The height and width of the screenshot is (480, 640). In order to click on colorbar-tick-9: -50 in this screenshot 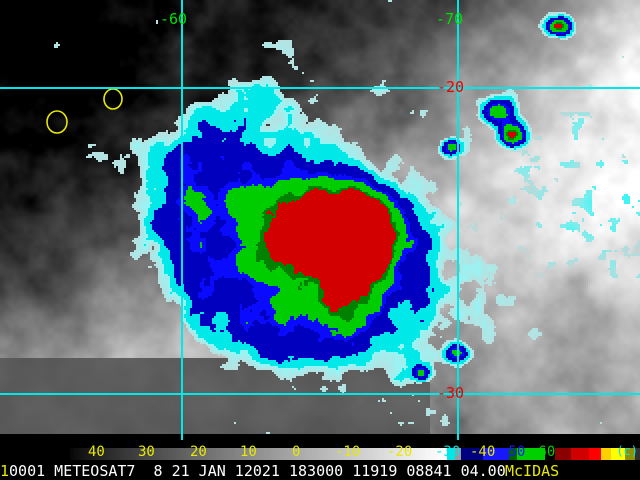, I will do `click(513, 452)`.